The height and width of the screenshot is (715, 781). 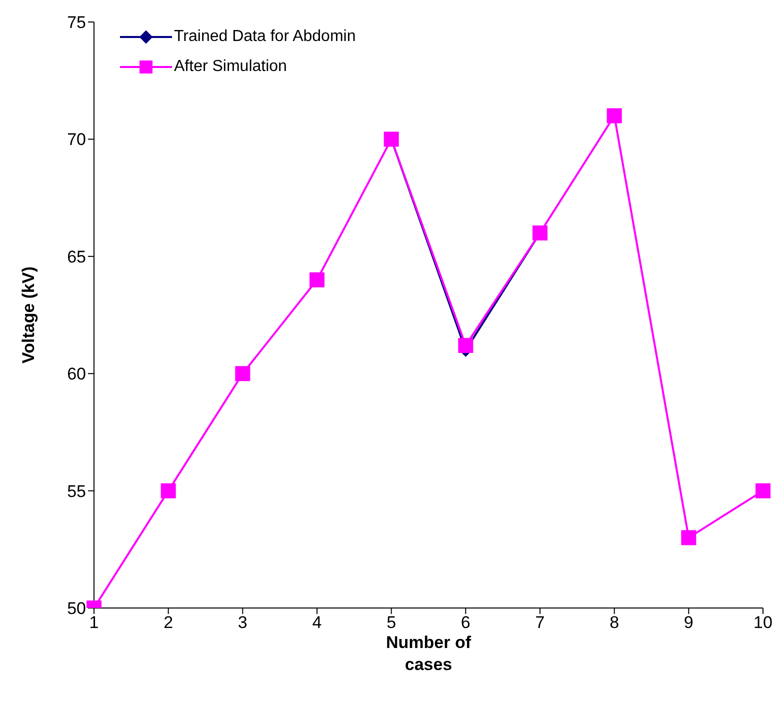 What do you see at coordinates (76, 256) in the screenshot?
I see `y-tick-label: 65` at bounding box center [76, 256].